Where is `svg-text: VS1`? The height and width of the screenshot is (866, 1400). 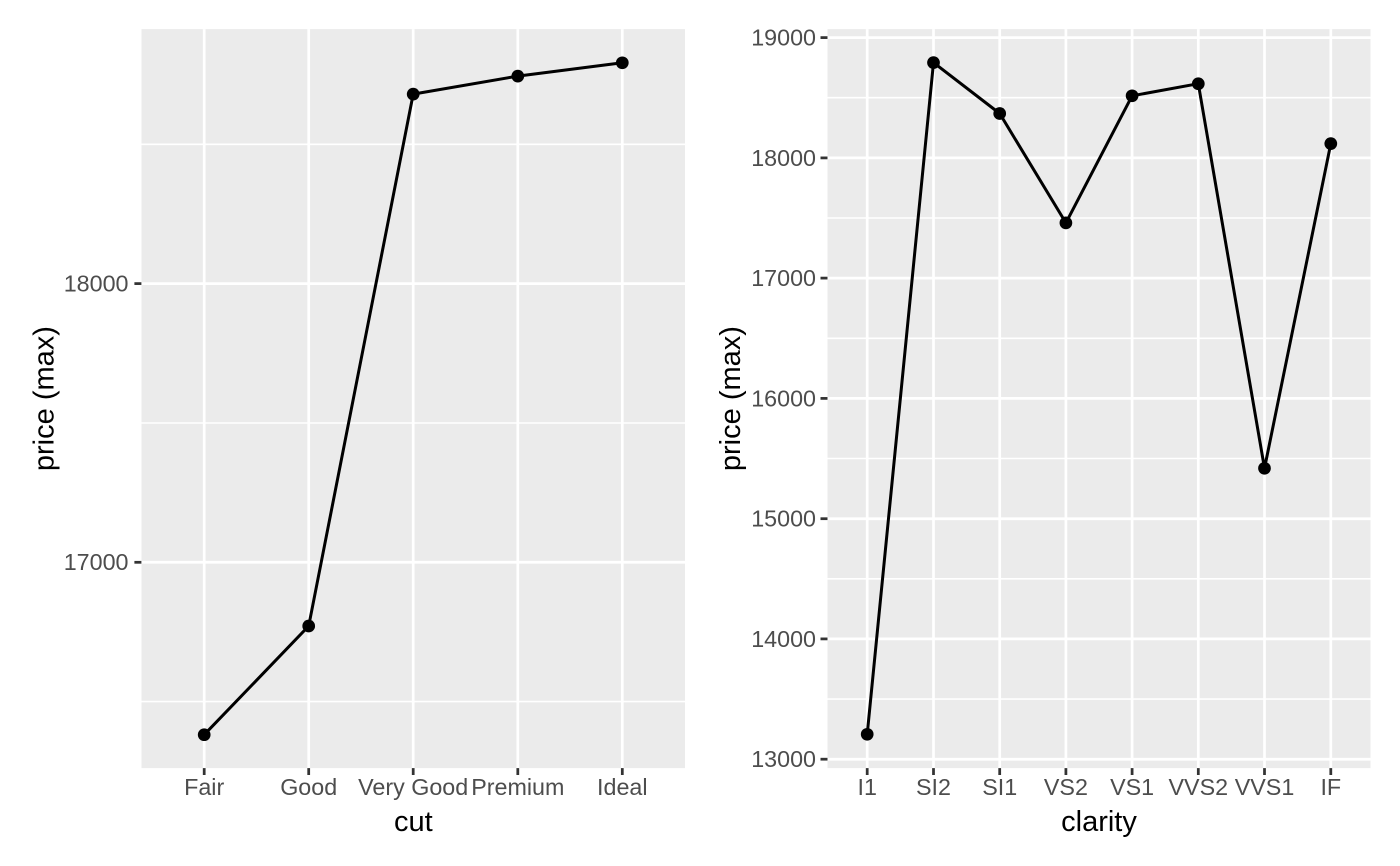 svg-text: VS1 is located at coordinates (1132, 787).